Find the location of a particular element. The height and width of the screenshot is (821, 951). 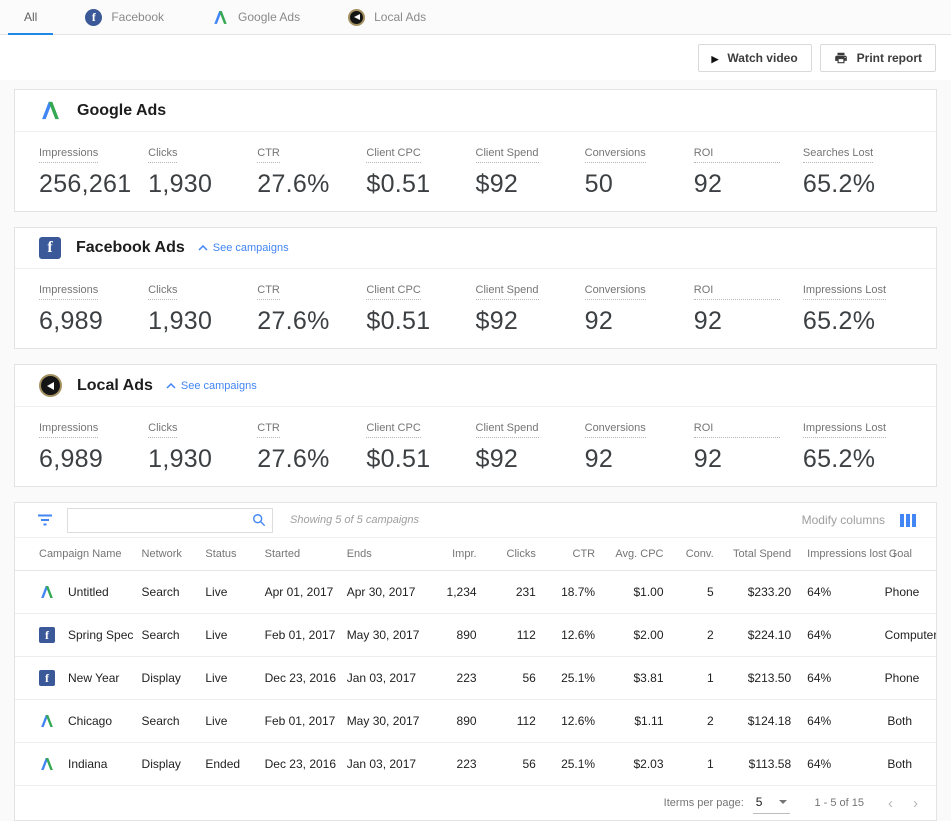

metric-roi: ROI 92 is located at coordinates (748, 171).